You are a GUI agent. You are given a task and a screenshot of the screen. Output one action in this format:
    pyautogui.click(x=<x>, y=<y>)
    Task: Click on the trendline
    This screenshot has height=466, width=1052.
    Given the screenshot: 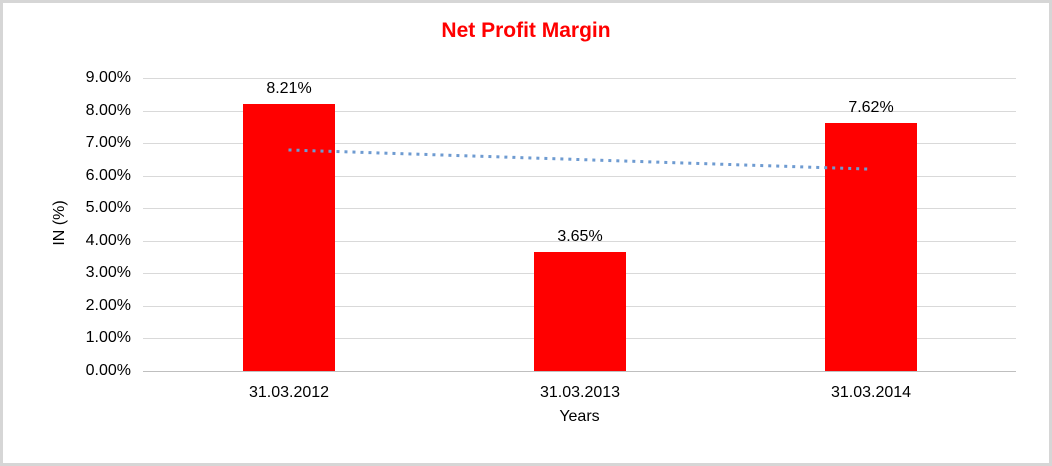 What is the action you would take?
    pyautogui.click(x=579, y=159)
    